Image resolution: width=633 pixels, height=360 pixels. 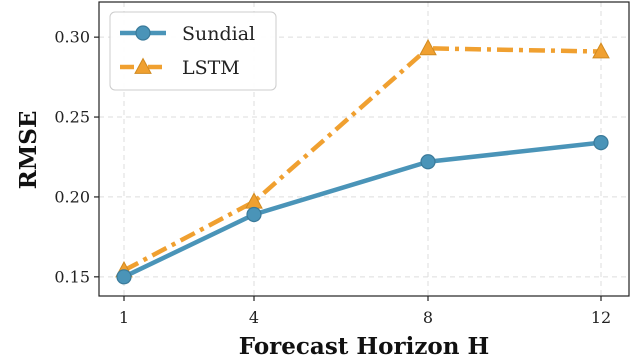 What do you see at coordinates (28, 150) in the screenshot?
I see `y-axis-label: RMSE` at bounding box center [28, 150].